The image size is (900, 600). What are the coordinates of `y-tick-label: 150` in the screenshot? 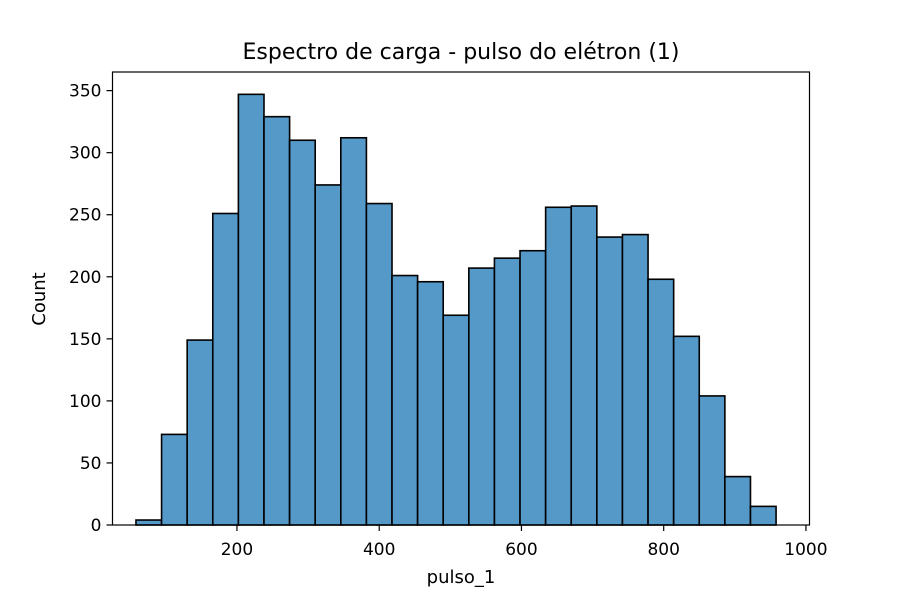 It's located at (85, 340).